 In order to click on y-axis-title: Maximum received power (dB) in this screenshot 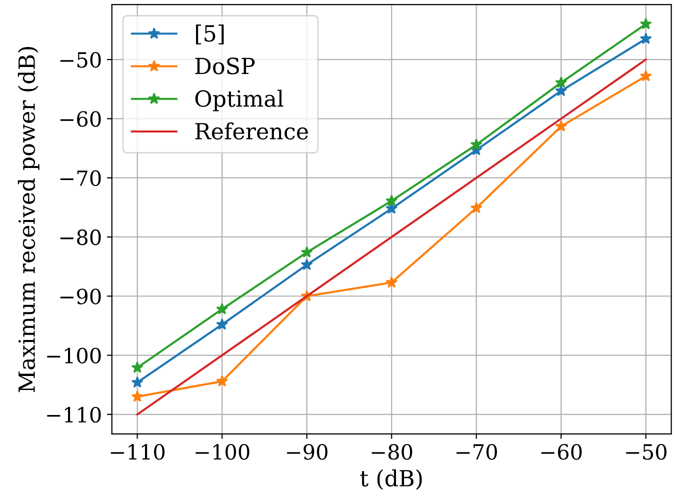, I will do `click(29, 219)`.